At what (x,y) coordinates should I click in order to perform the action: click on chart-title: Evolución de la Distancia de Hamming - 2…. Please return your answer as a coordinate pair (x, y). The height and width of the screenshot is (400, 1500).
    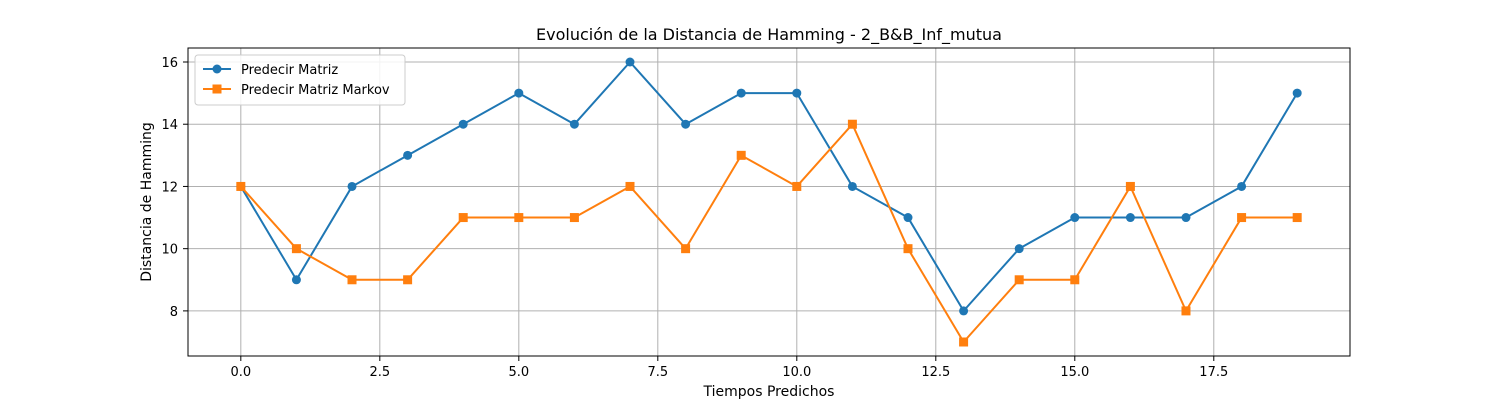
    Looking at the image, I should click on (769, 35).